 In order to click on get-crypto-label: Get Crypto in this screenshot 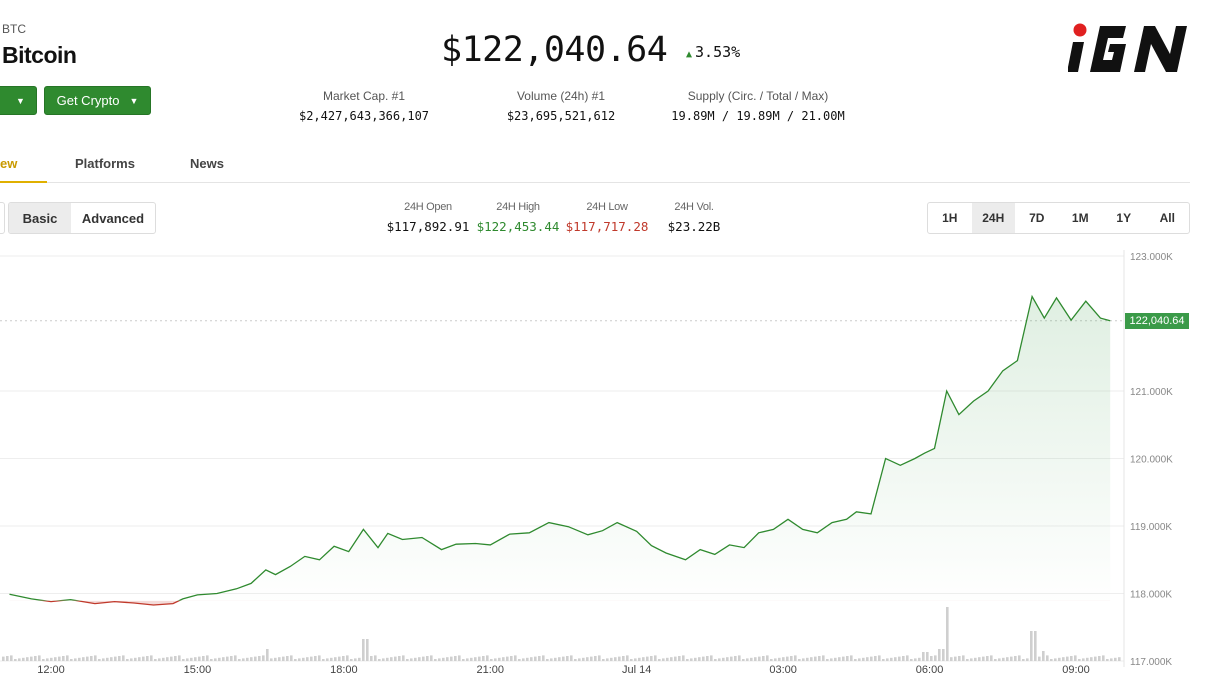, I will do `click(88, 100)`.